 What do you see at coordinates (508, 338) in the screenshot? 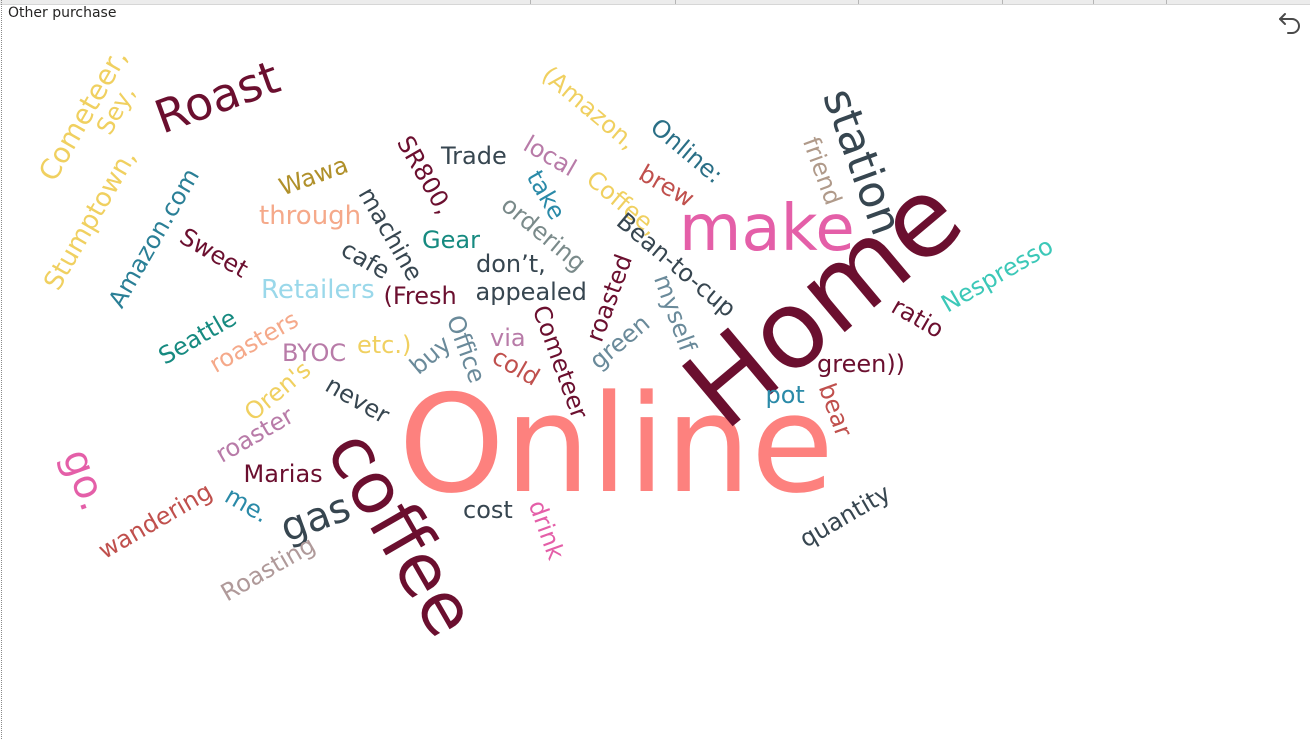
I see `cloud-word-via: via` at bounding box center [508, 338].